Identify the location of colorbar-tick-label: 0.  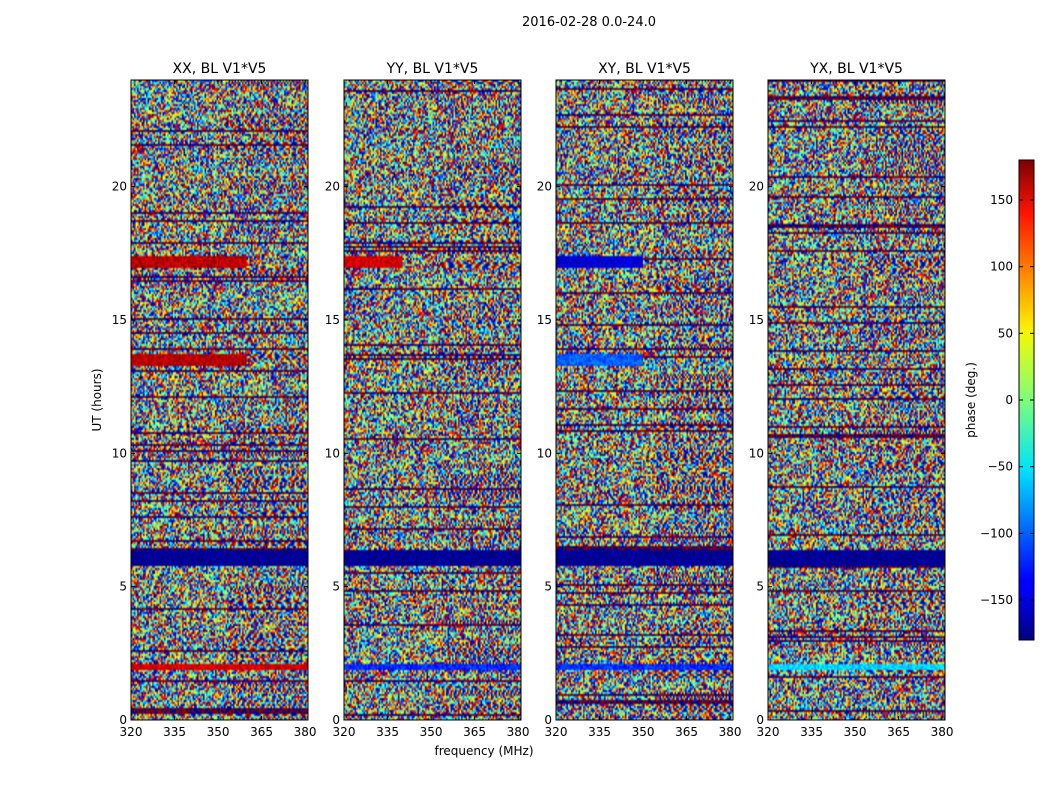
(1009, 400).